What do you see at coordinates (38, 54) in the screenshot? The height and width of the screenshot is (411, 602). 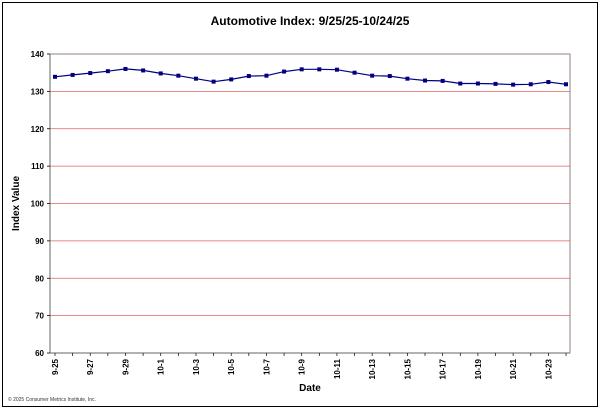 I see `y-tick-label: 140` at bounding box center [38, 54].